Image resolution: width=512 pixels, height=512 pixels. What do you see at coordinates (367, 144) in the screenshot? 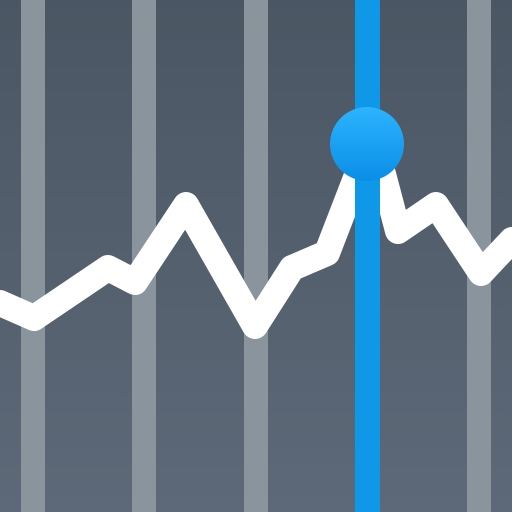
I see `cursor-dot` at bounding box center [367, 144].